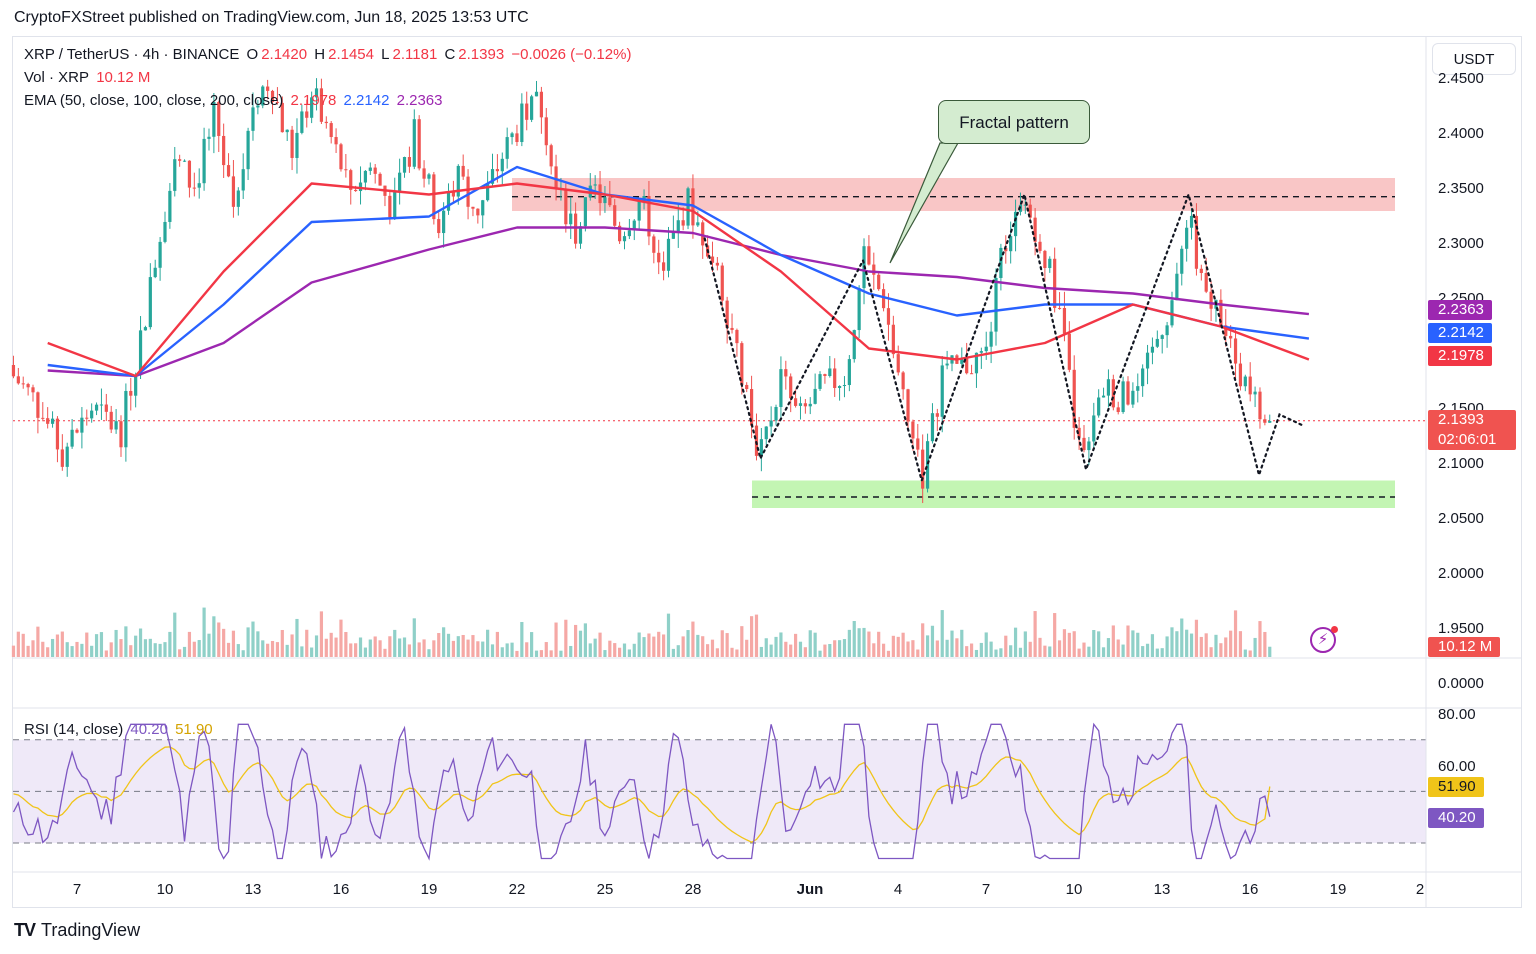 This screenshot has height=954, width=1536. I want to click on ema200-line, so click(678, 302).